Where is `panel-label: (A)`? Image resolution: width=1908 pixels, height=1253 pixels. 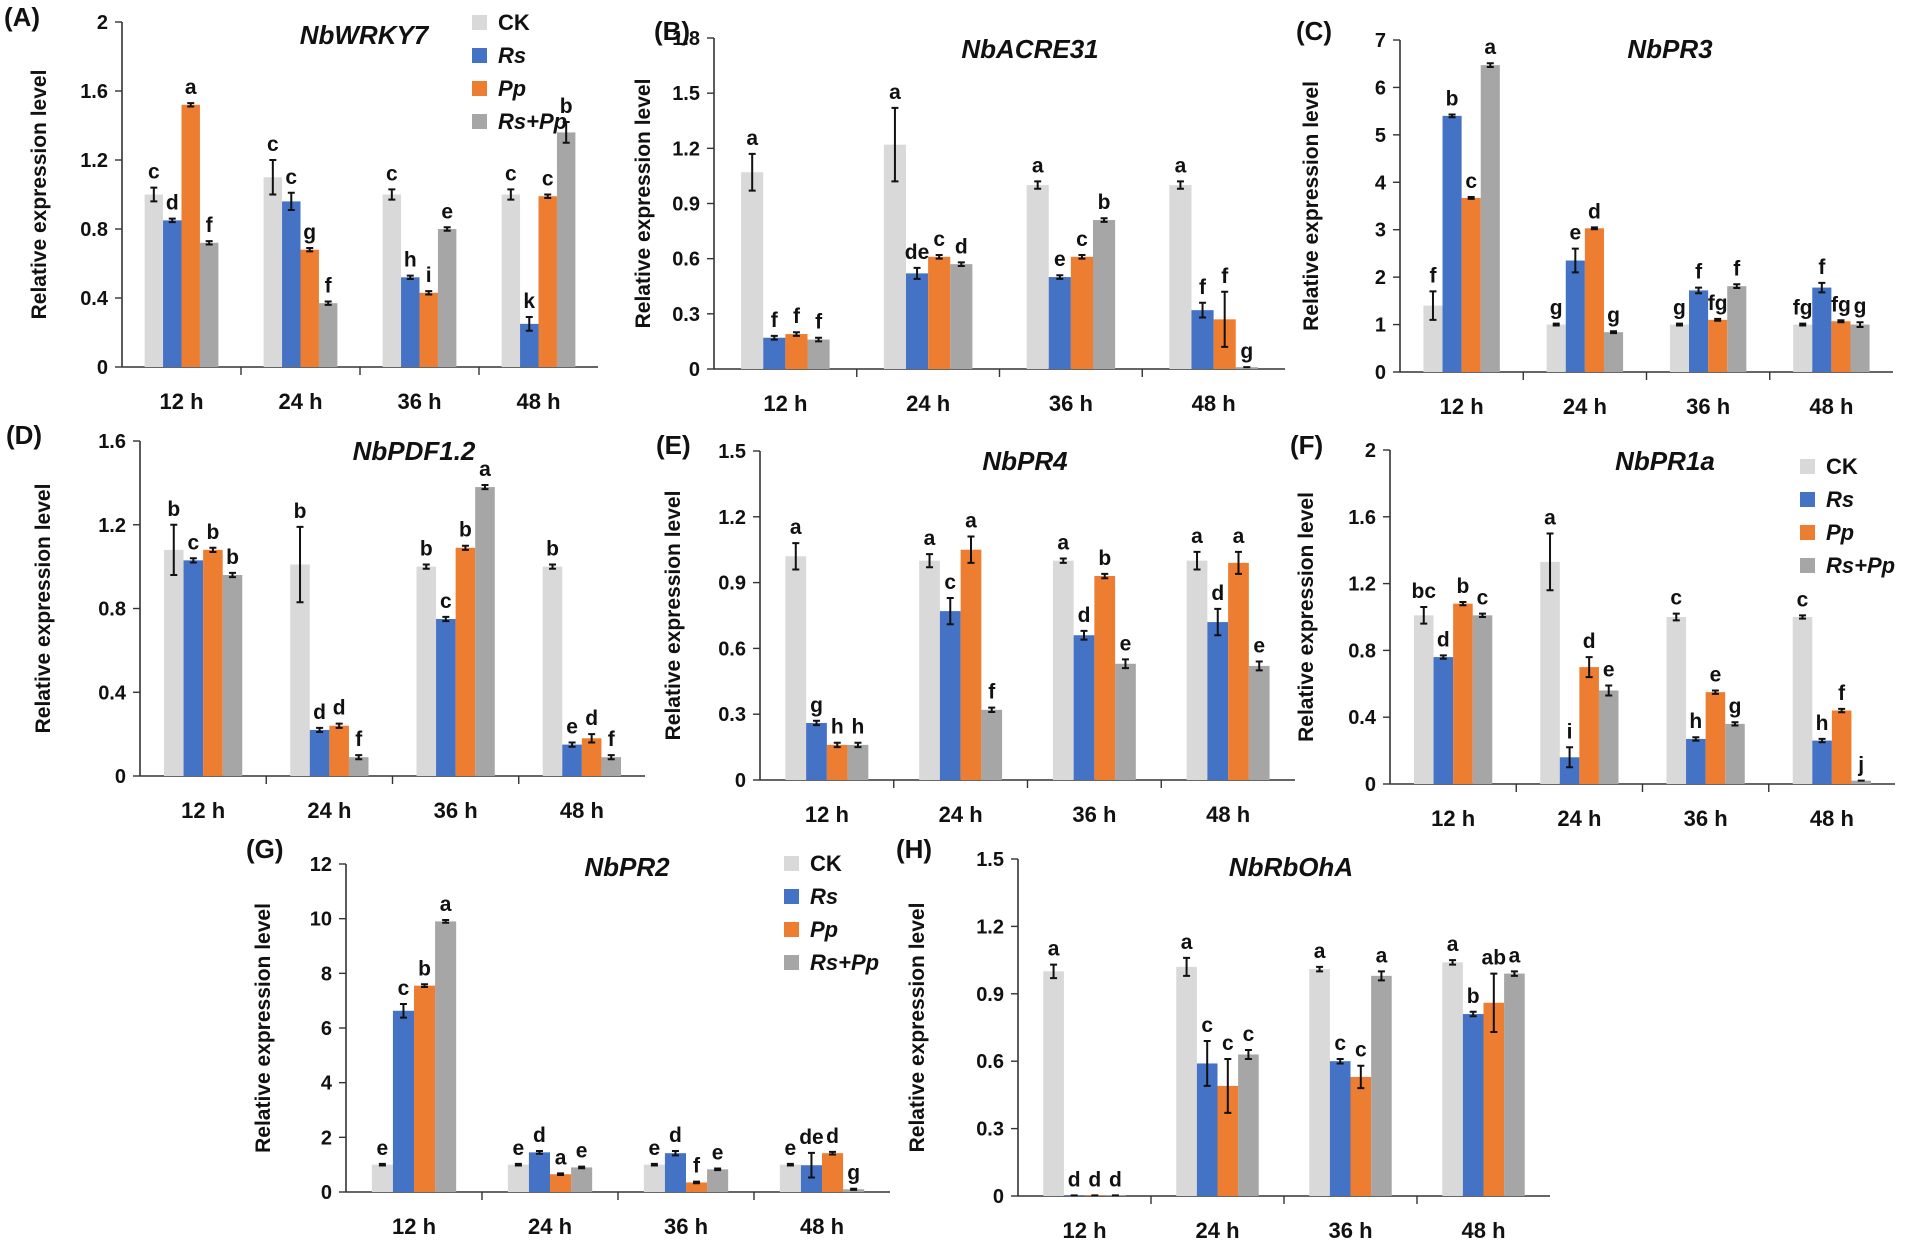 panel-label: (A) is located at coordinates (22, 17).